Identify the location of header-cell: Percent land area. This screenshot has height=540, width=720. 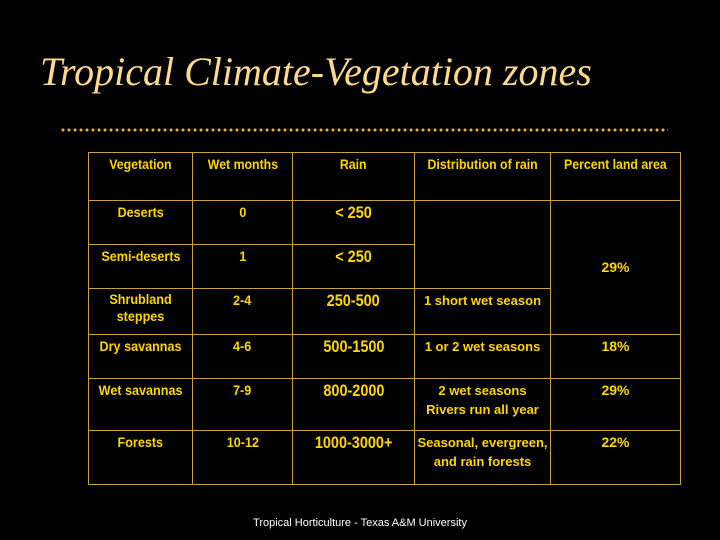
(615, 176).